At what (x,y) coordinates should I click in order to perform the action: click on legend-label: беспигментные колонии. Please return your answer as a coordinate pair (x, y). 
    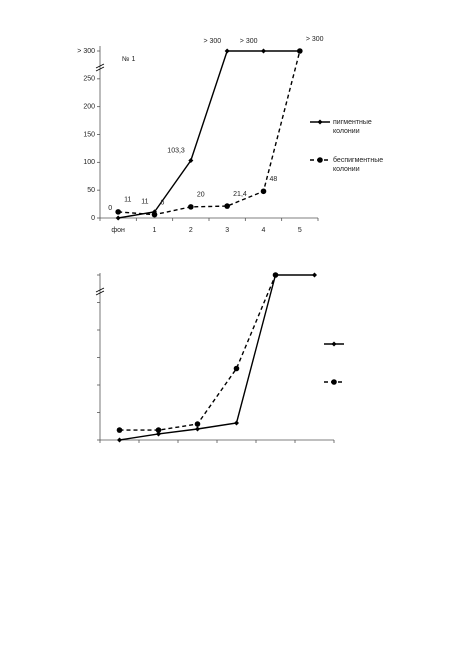
    Looking at the image, I should click on (358, 165).